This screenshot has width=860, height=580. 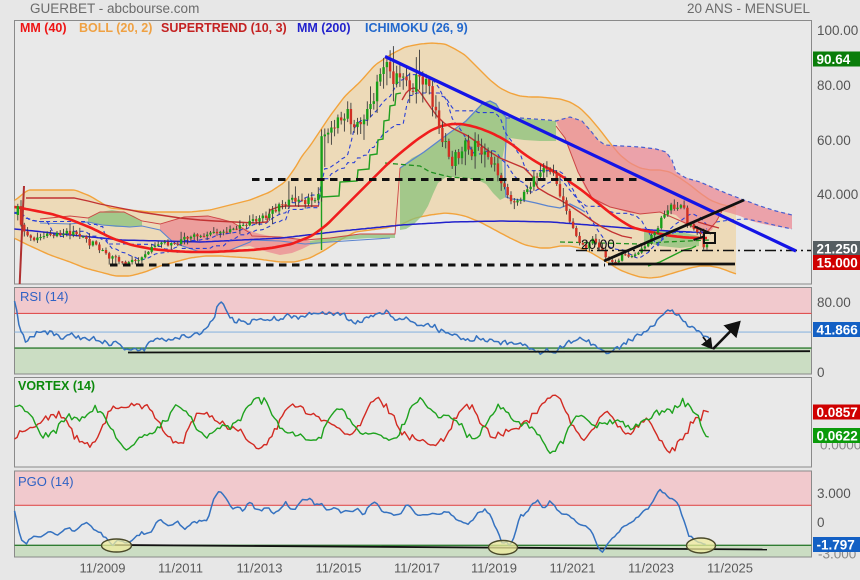 What do you see at coordinates (838, 329) in the screenshot?
I see `svg-text: 41.866` at bounding box center [838, 329].